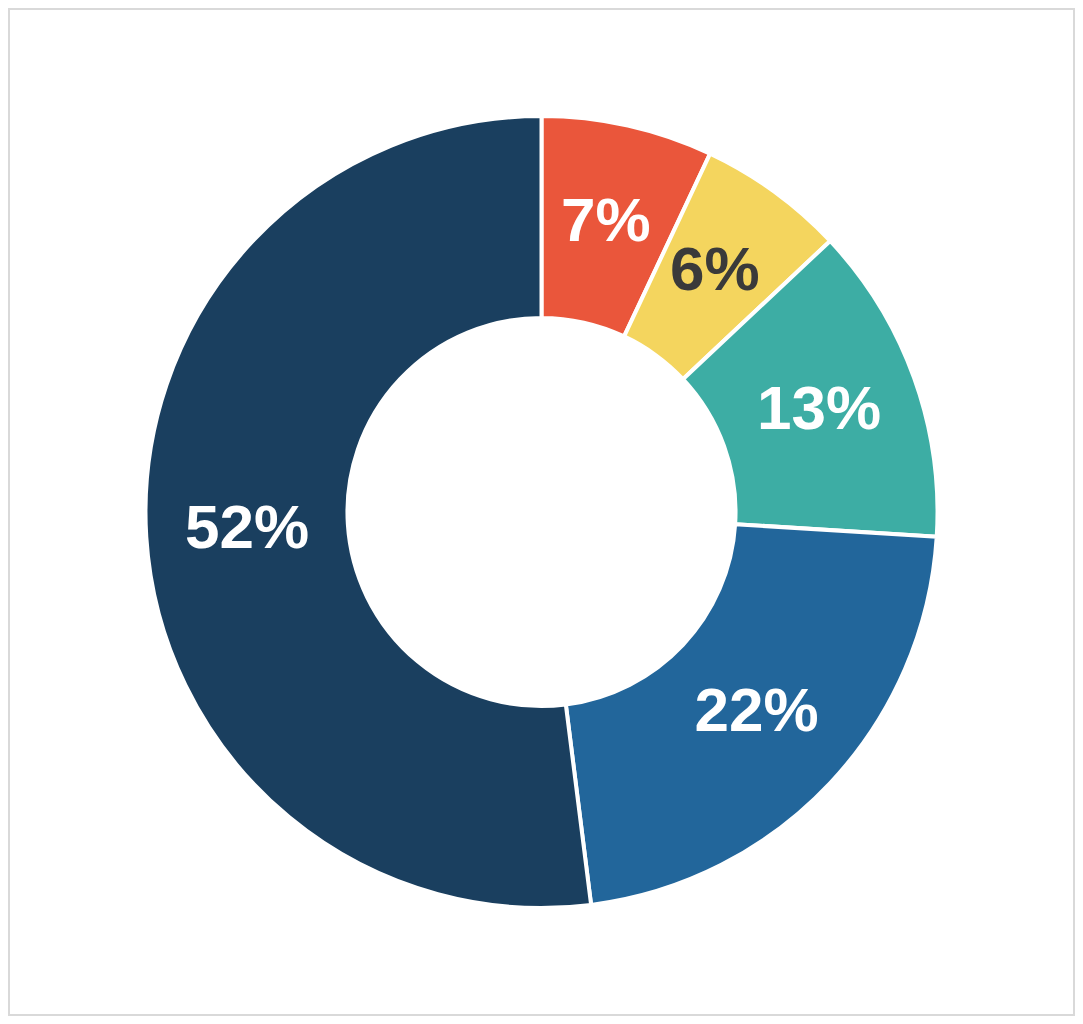 The image size is (1083, 1024). What do you see at coordinates (715, 269) in the screenshot?
I see `data-label: 6%` at bounding box center [715, 269].